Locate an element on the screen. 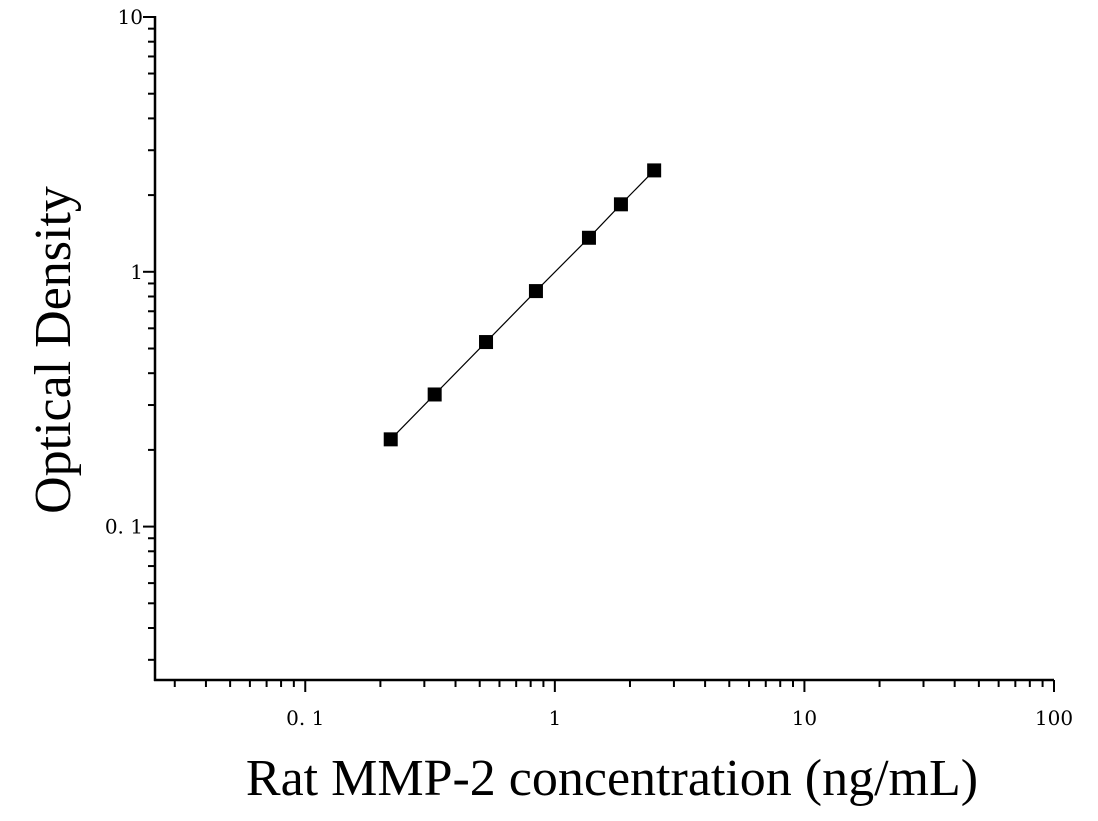  series-layer is located at coordinates (522, 305).